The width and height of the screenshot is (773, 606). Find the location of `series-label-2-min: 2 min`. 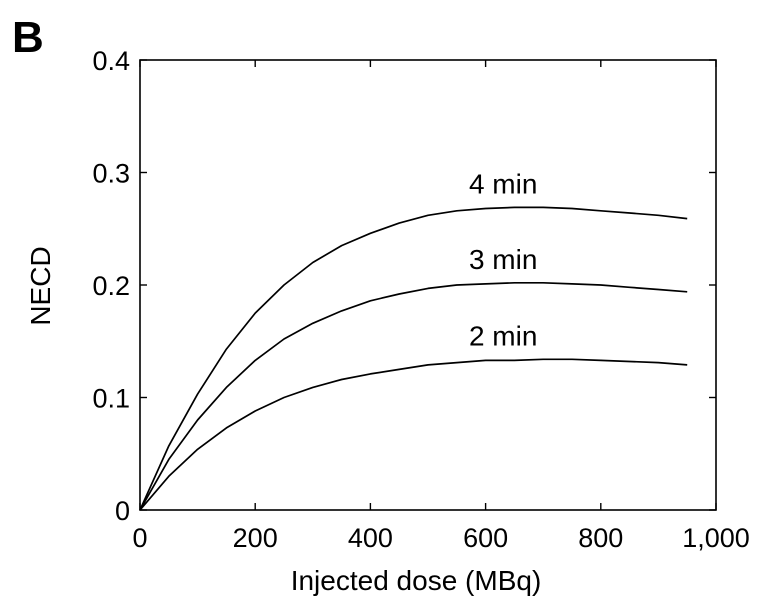

series-label-2-min: 2 min is located at coordinates (503, 335).